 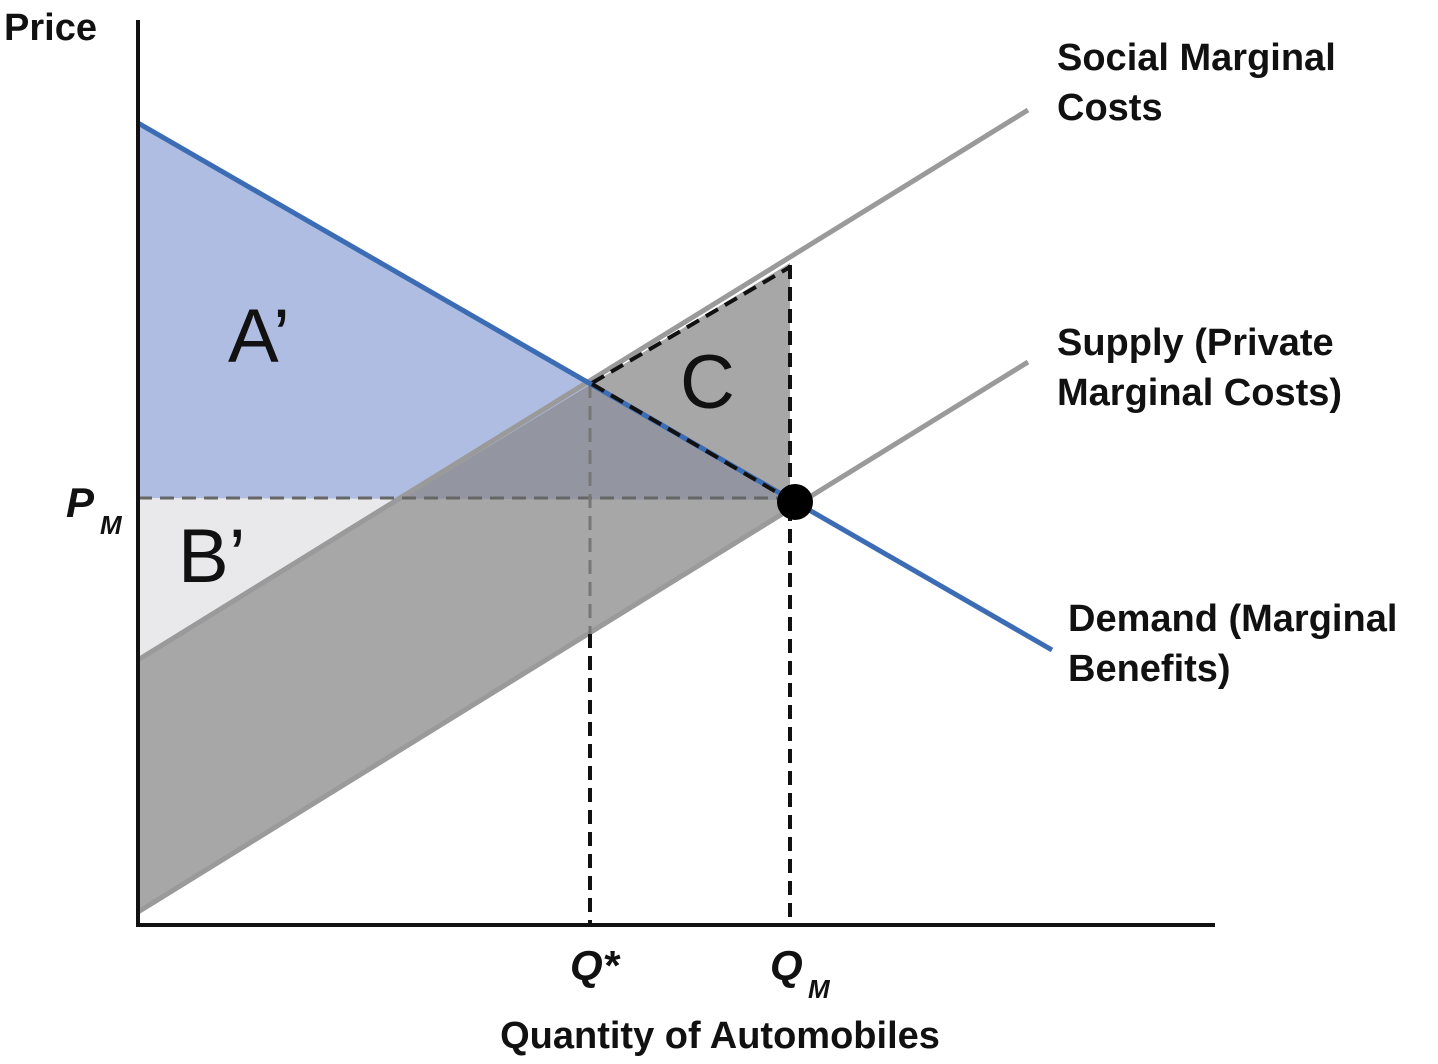 What do you see at coordinates (1195, 343) in the screenshot?
I see `supply-label: Supply (Private` at bounding box center [1195, 343].